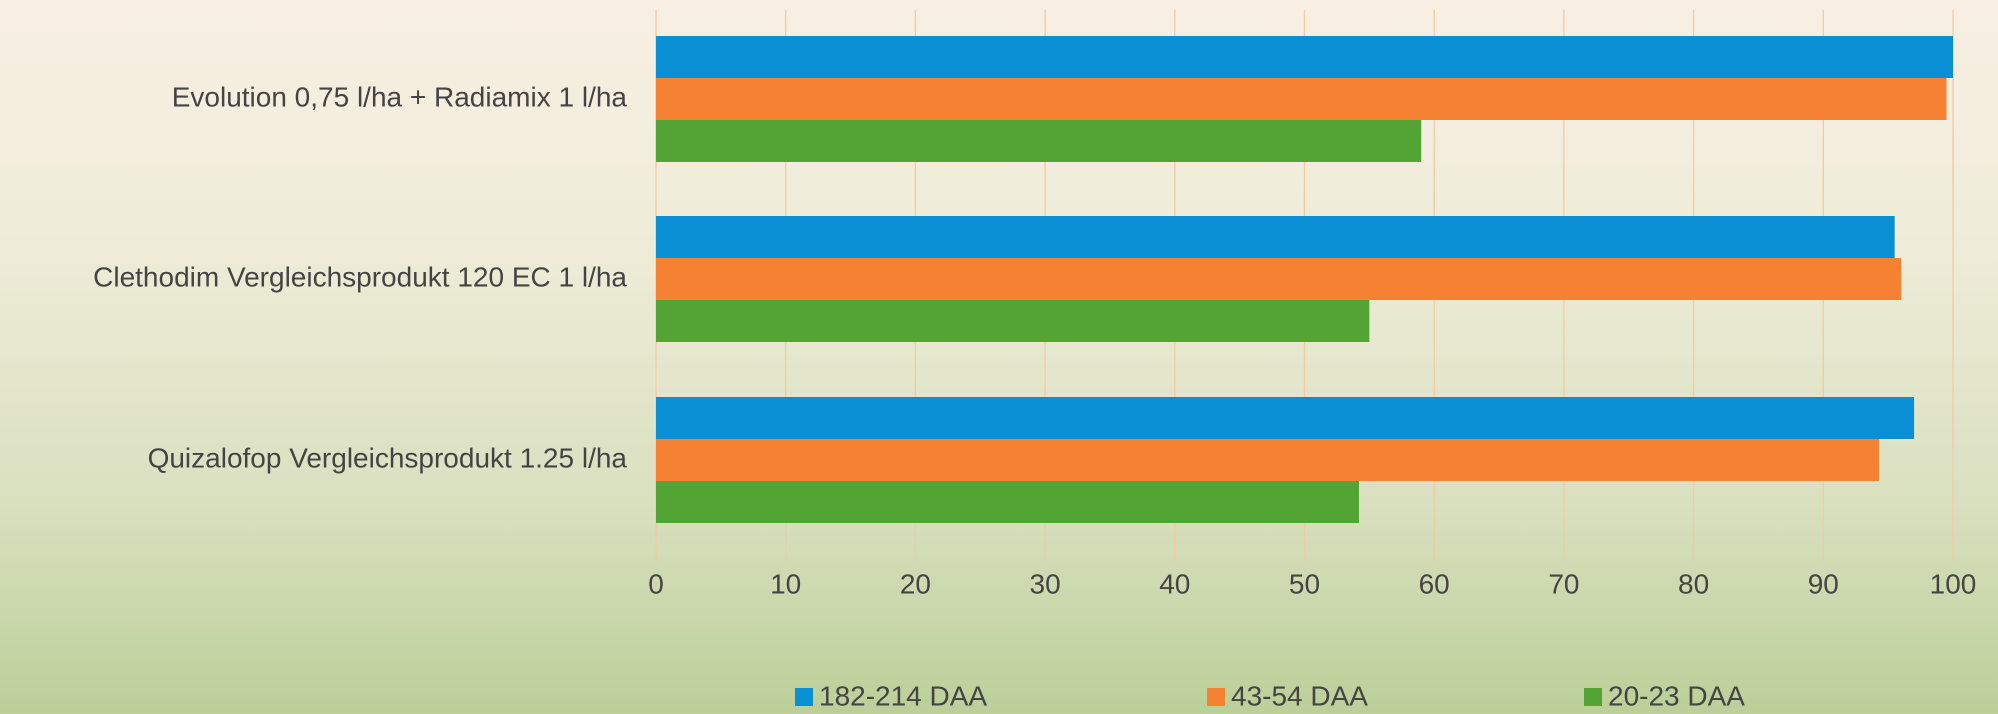 The image size is (1998, 714). Describe the element at coordinates (1304, 583) in the screenshot. I see `x-tick-label: 50` at that location.